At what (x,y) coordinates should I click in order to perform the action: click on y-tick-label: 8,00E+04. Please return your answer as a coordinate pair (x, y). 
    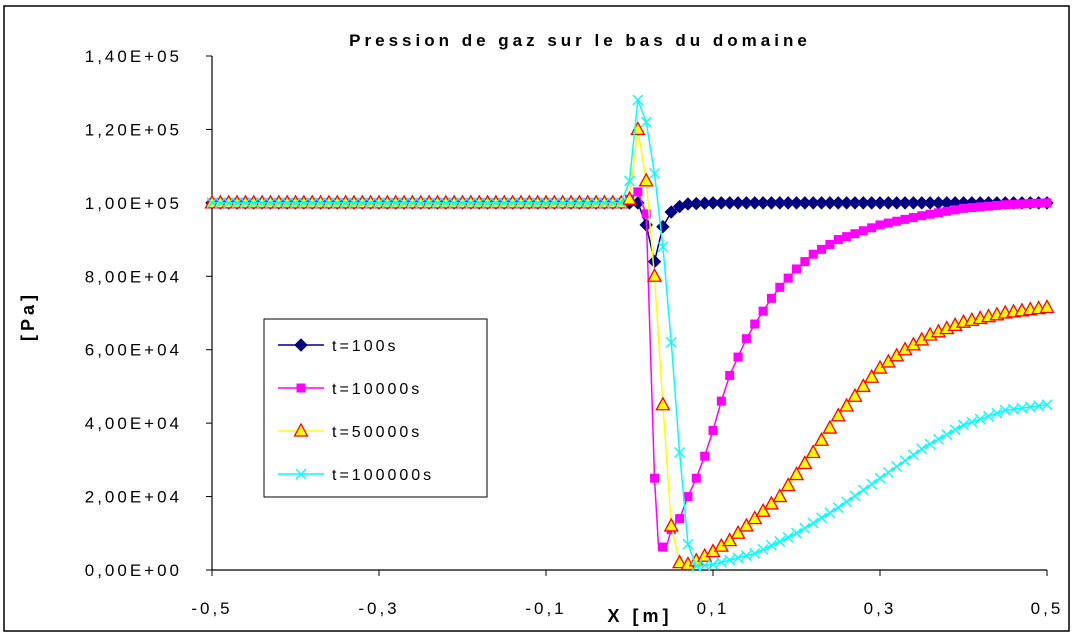
    Looking at the image, I should click on (133, 276).